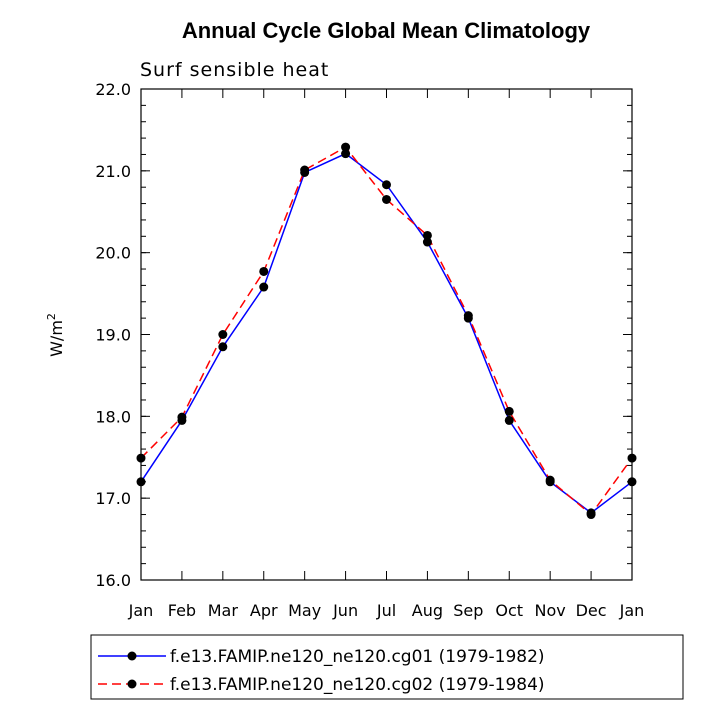  I want to click on x-tick-labels: Jan Feb Mar Apr May Jun Jul Aug Sep Oct Nov Dec Jan, so click(386, 610).